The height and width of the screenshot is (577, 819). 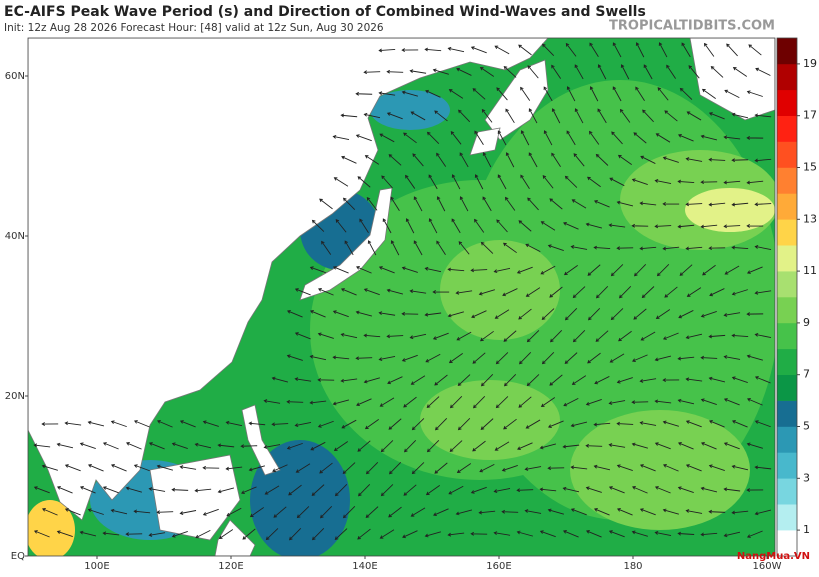 What do you see at coordinates (230, 566) in the screenshot?
I see `lon-label: 120E` at bounding box center [230, 566].